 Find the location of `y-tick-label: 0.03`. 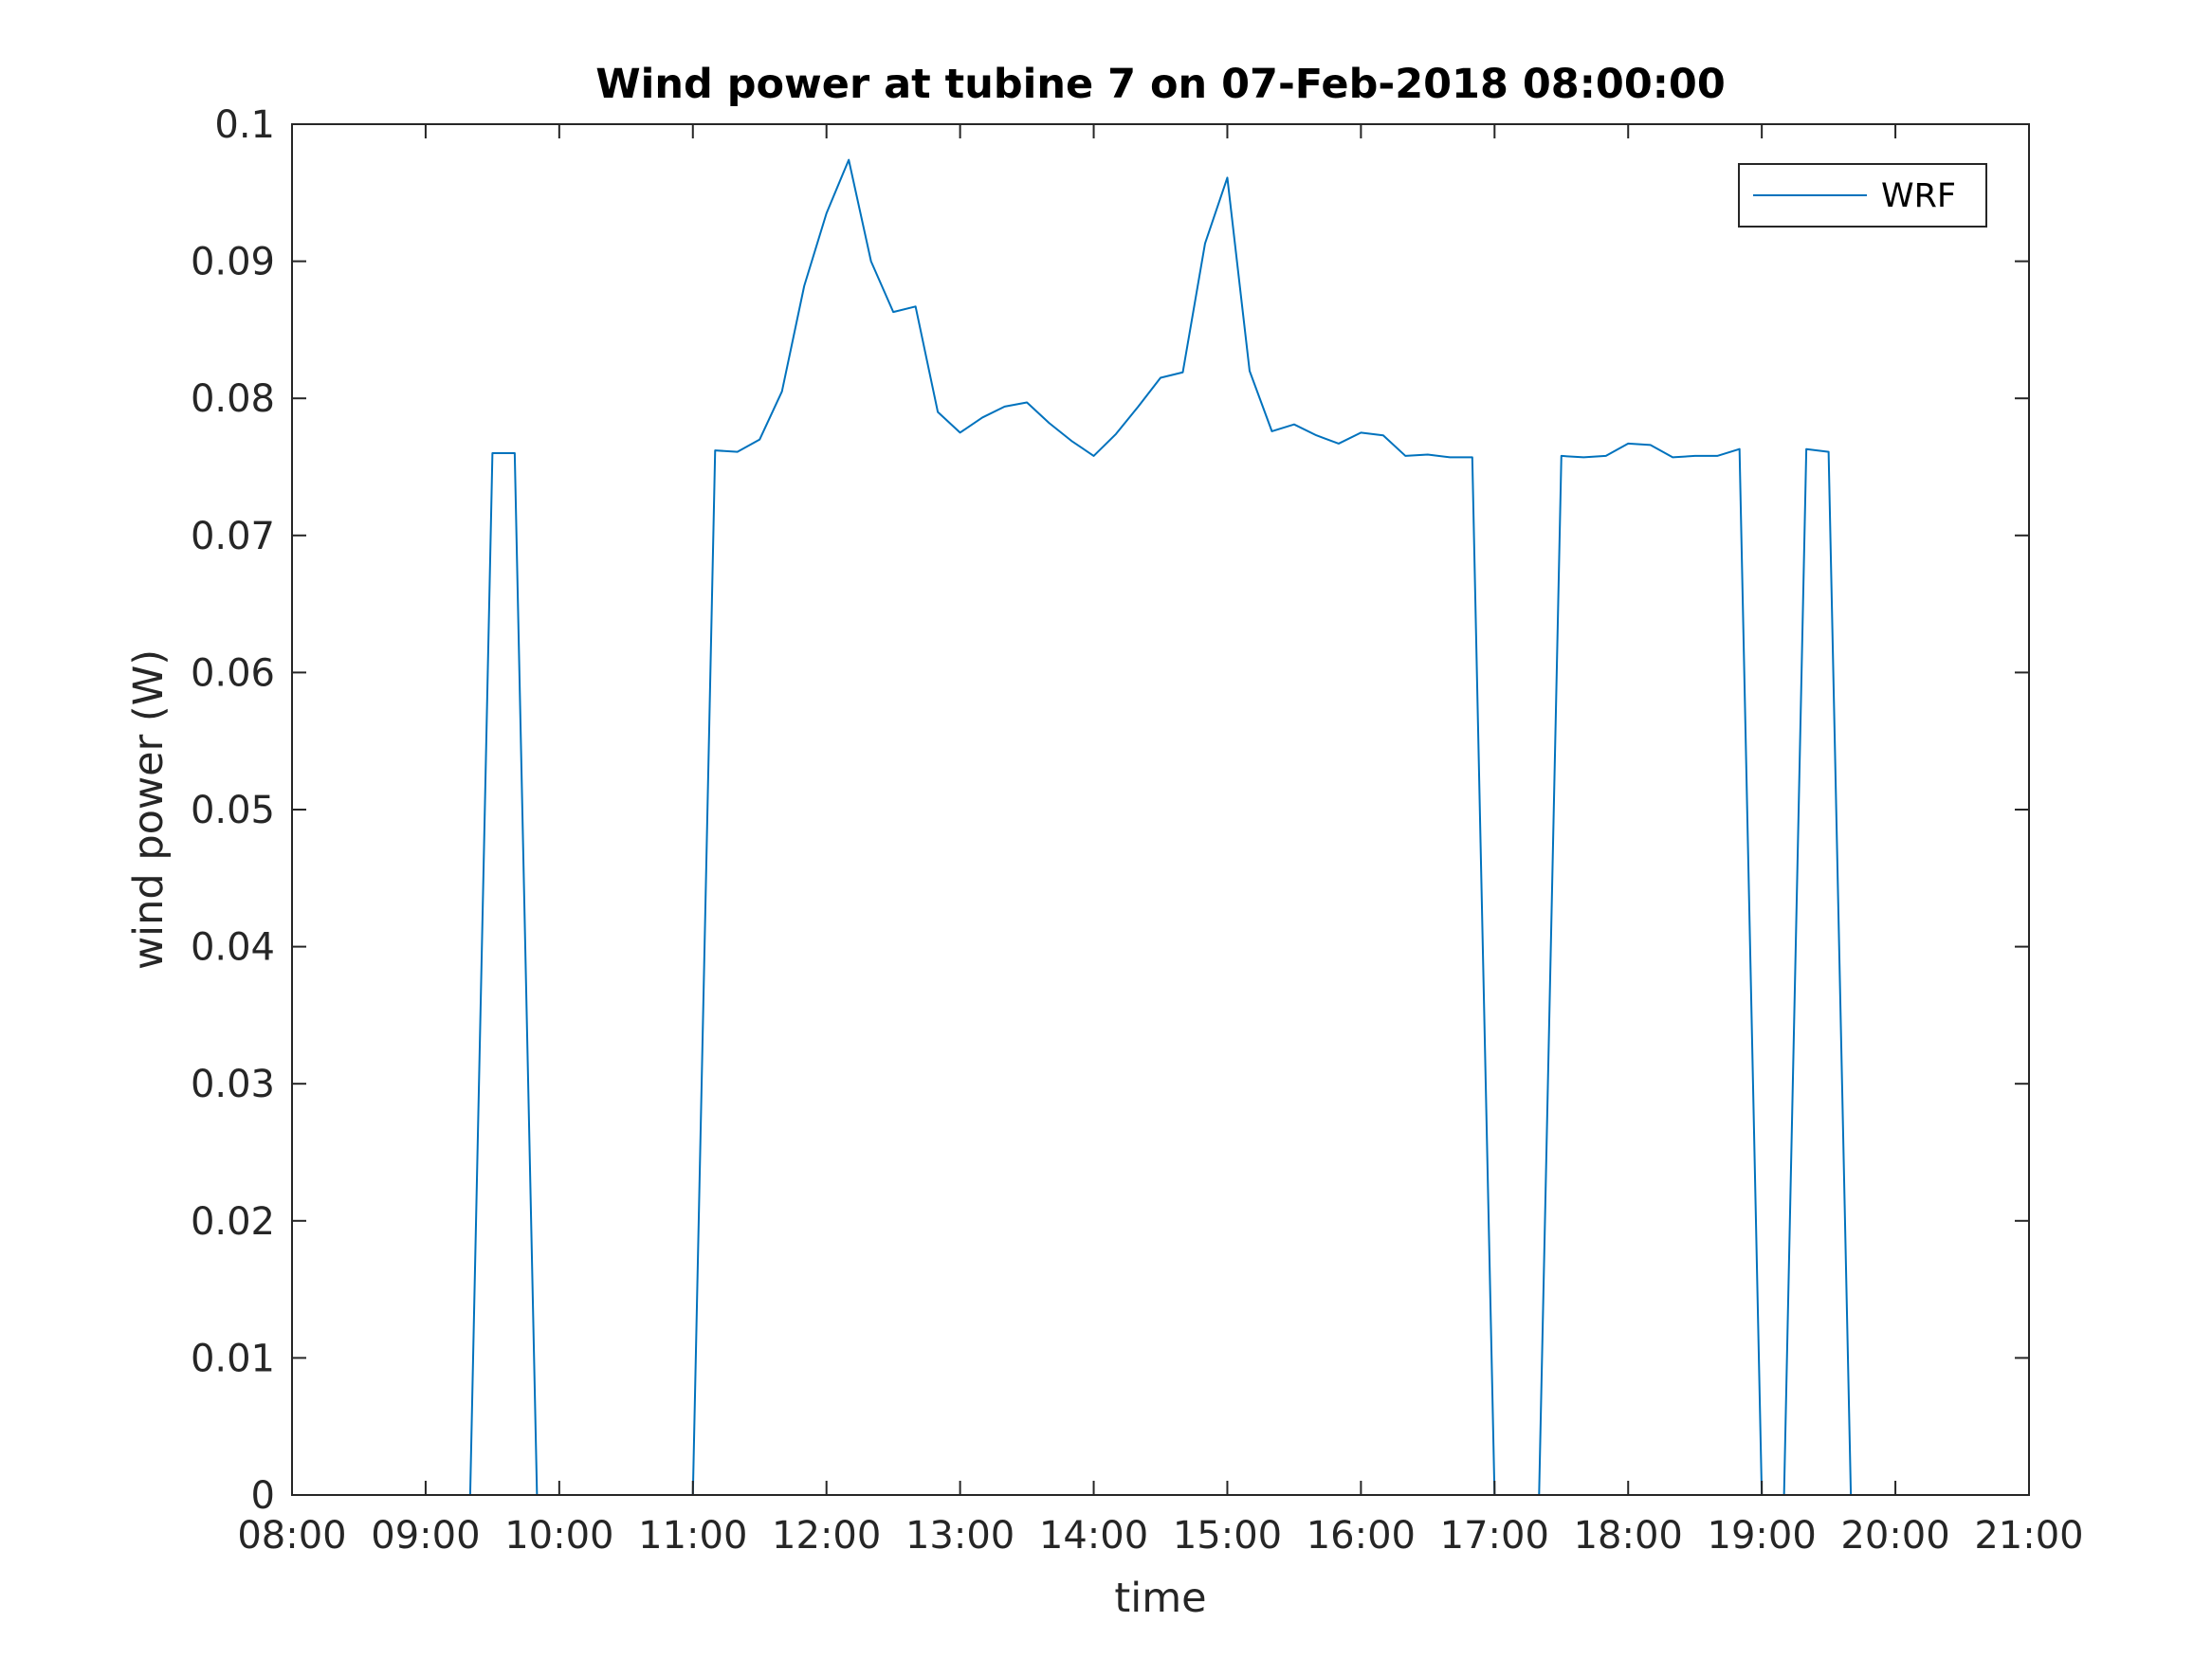

y-tick-label: 0.03 is located at coordinates (233, 1084).